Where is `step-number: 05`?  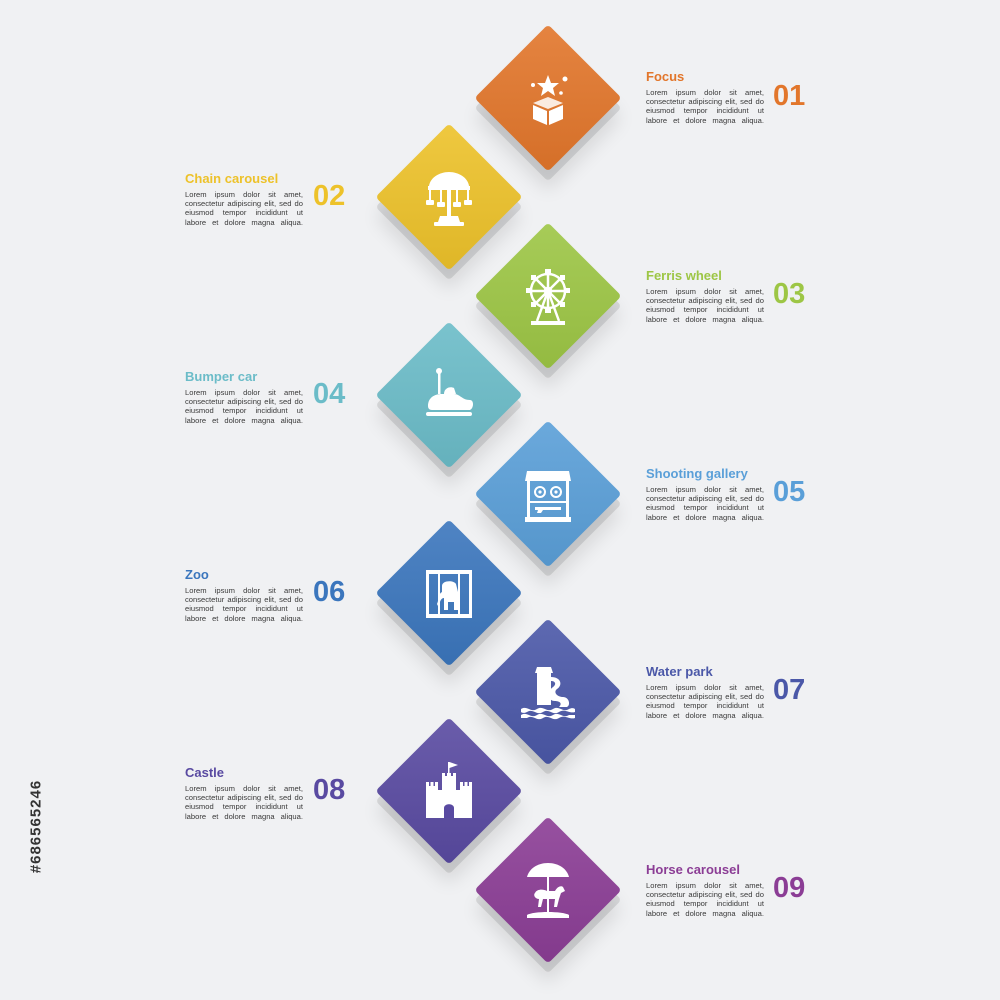 step-number: 05 is located at coordinates (789, 492).